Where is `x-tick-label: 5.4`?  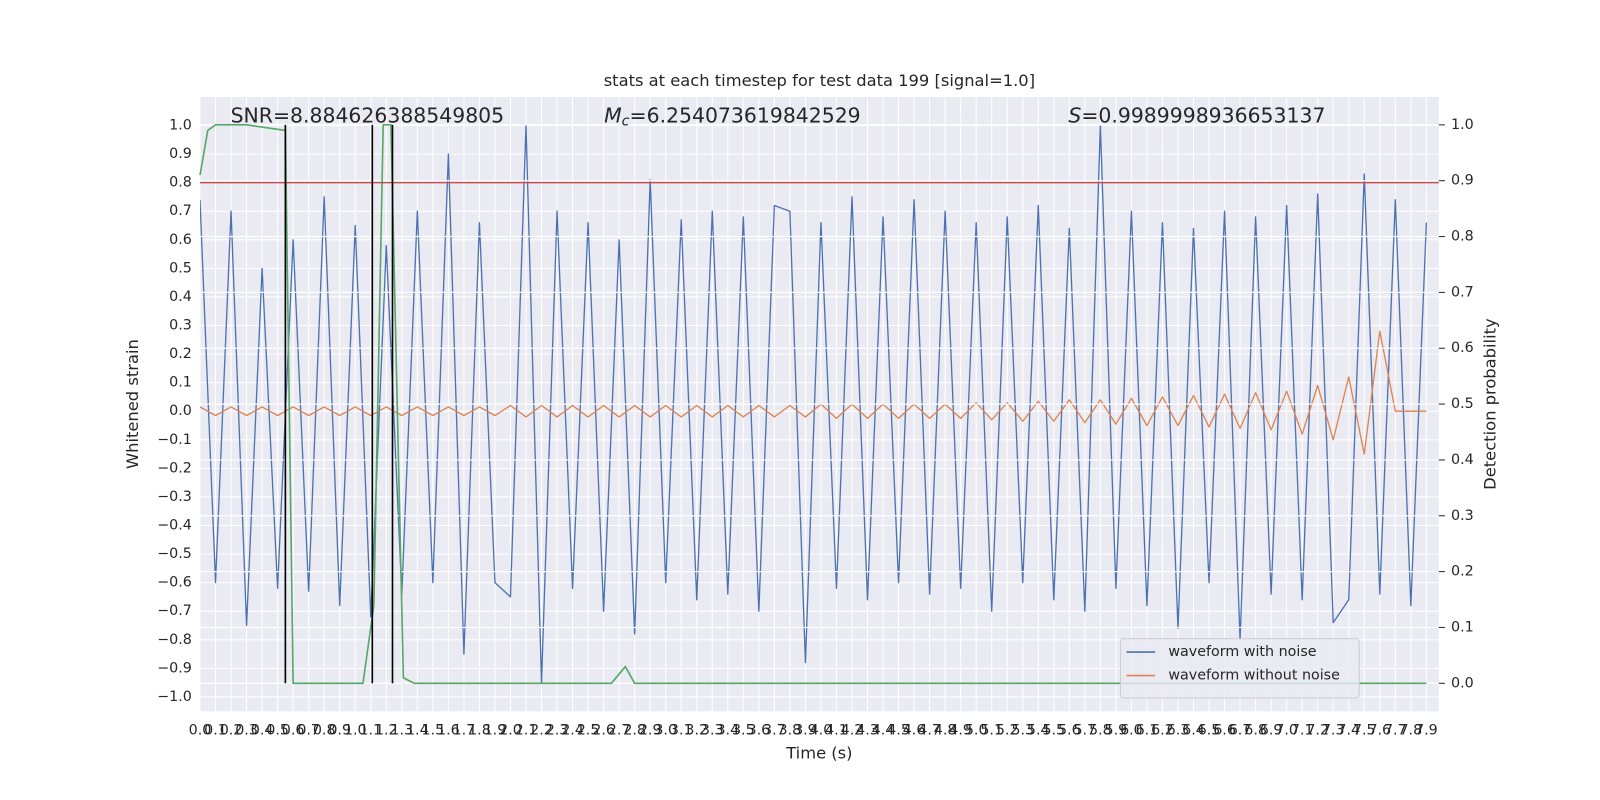
x-tick-label: 5.4 is located at coordinates (1038, 731).